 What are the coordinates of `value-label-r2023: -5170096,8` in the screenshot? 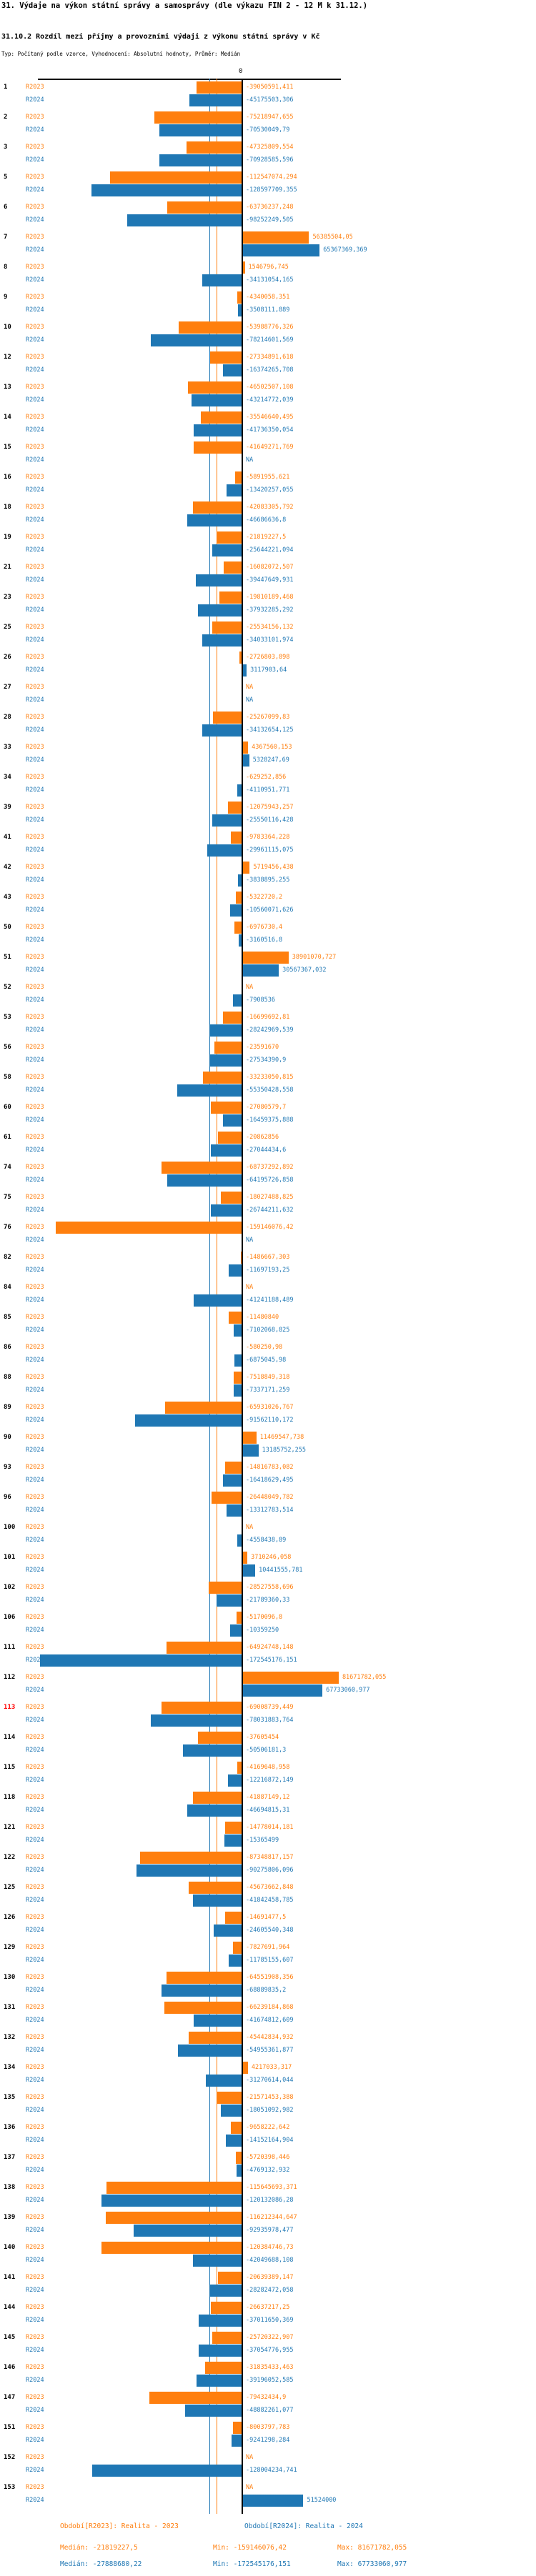 It's located at (264, 1618).